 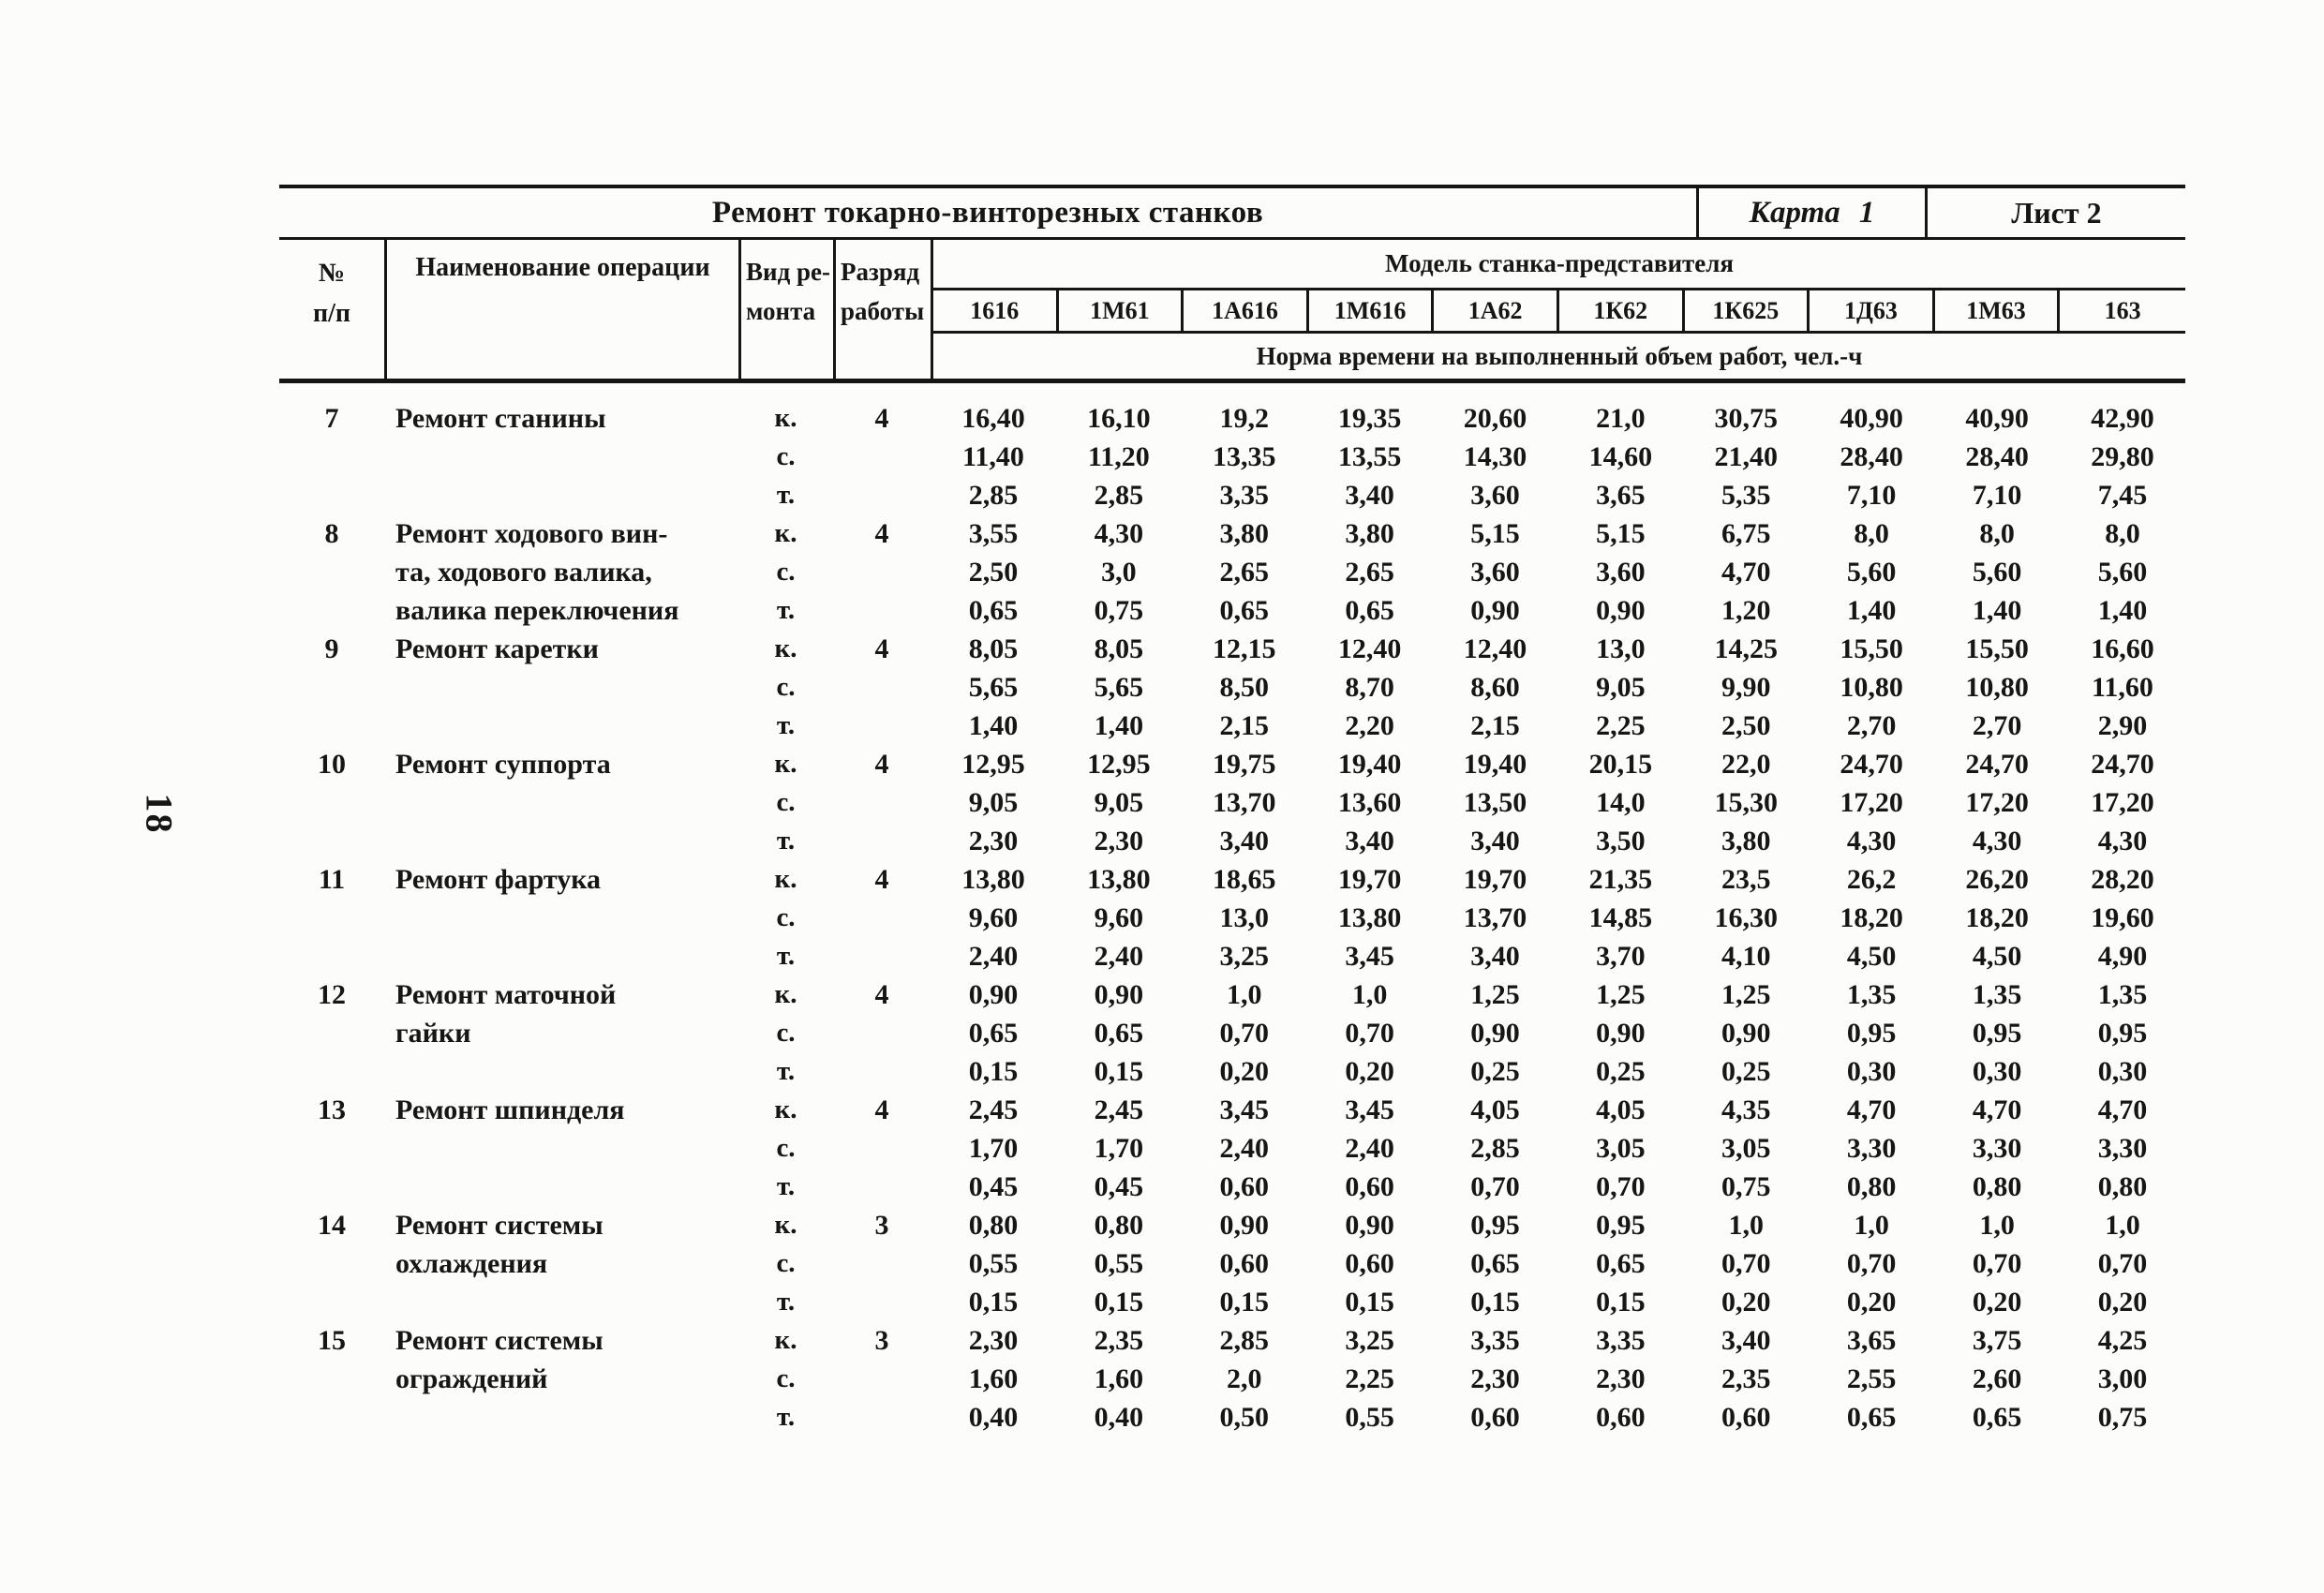 What do you see at coordinates (1871, 687) in the screenshot?
I see `time-norm-value: 10,80` at bounding box center [1871, 687].